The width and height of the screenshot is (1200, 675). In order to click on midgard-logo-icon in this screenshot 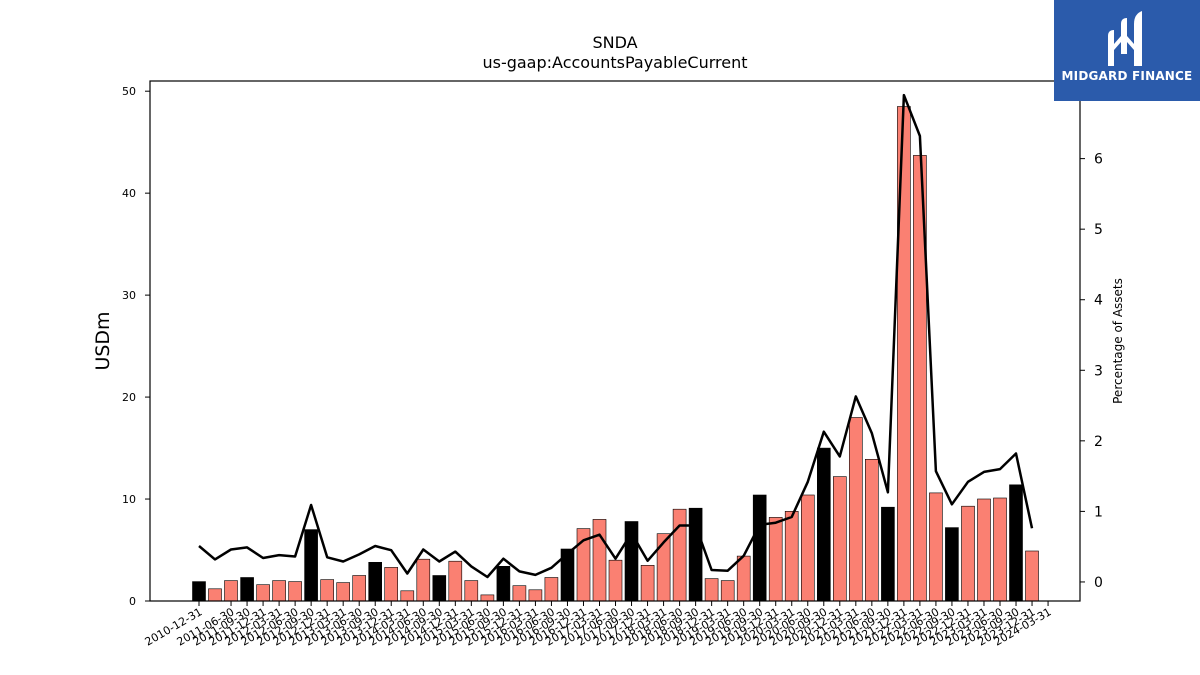, I will do `click(1125, 38)`.